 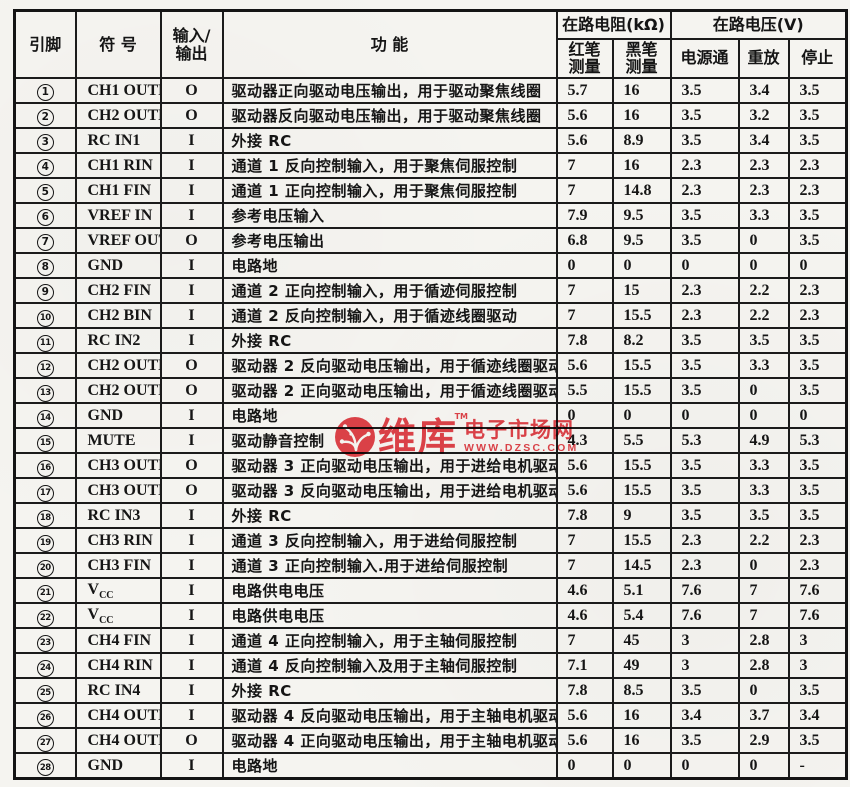 I want to click on resistance-black-cell: 8.2, so click(x=641, y=341).